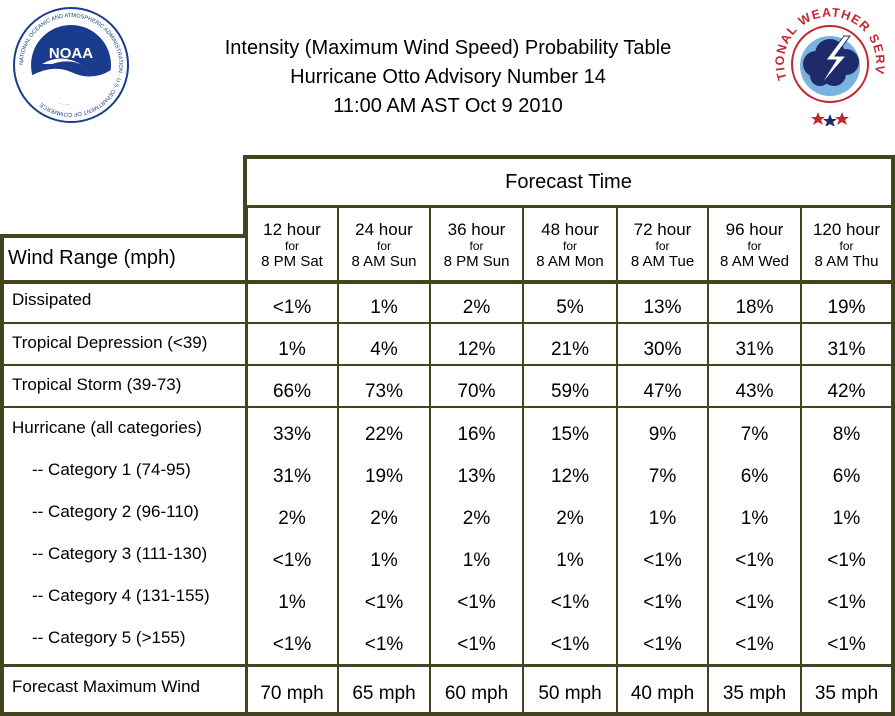 The image size is (895, 716). What do you see at coordinates (570, 693) in the screenshot?
I see `max-wind-cell: 50 mph` at bounding box center [570, 693].